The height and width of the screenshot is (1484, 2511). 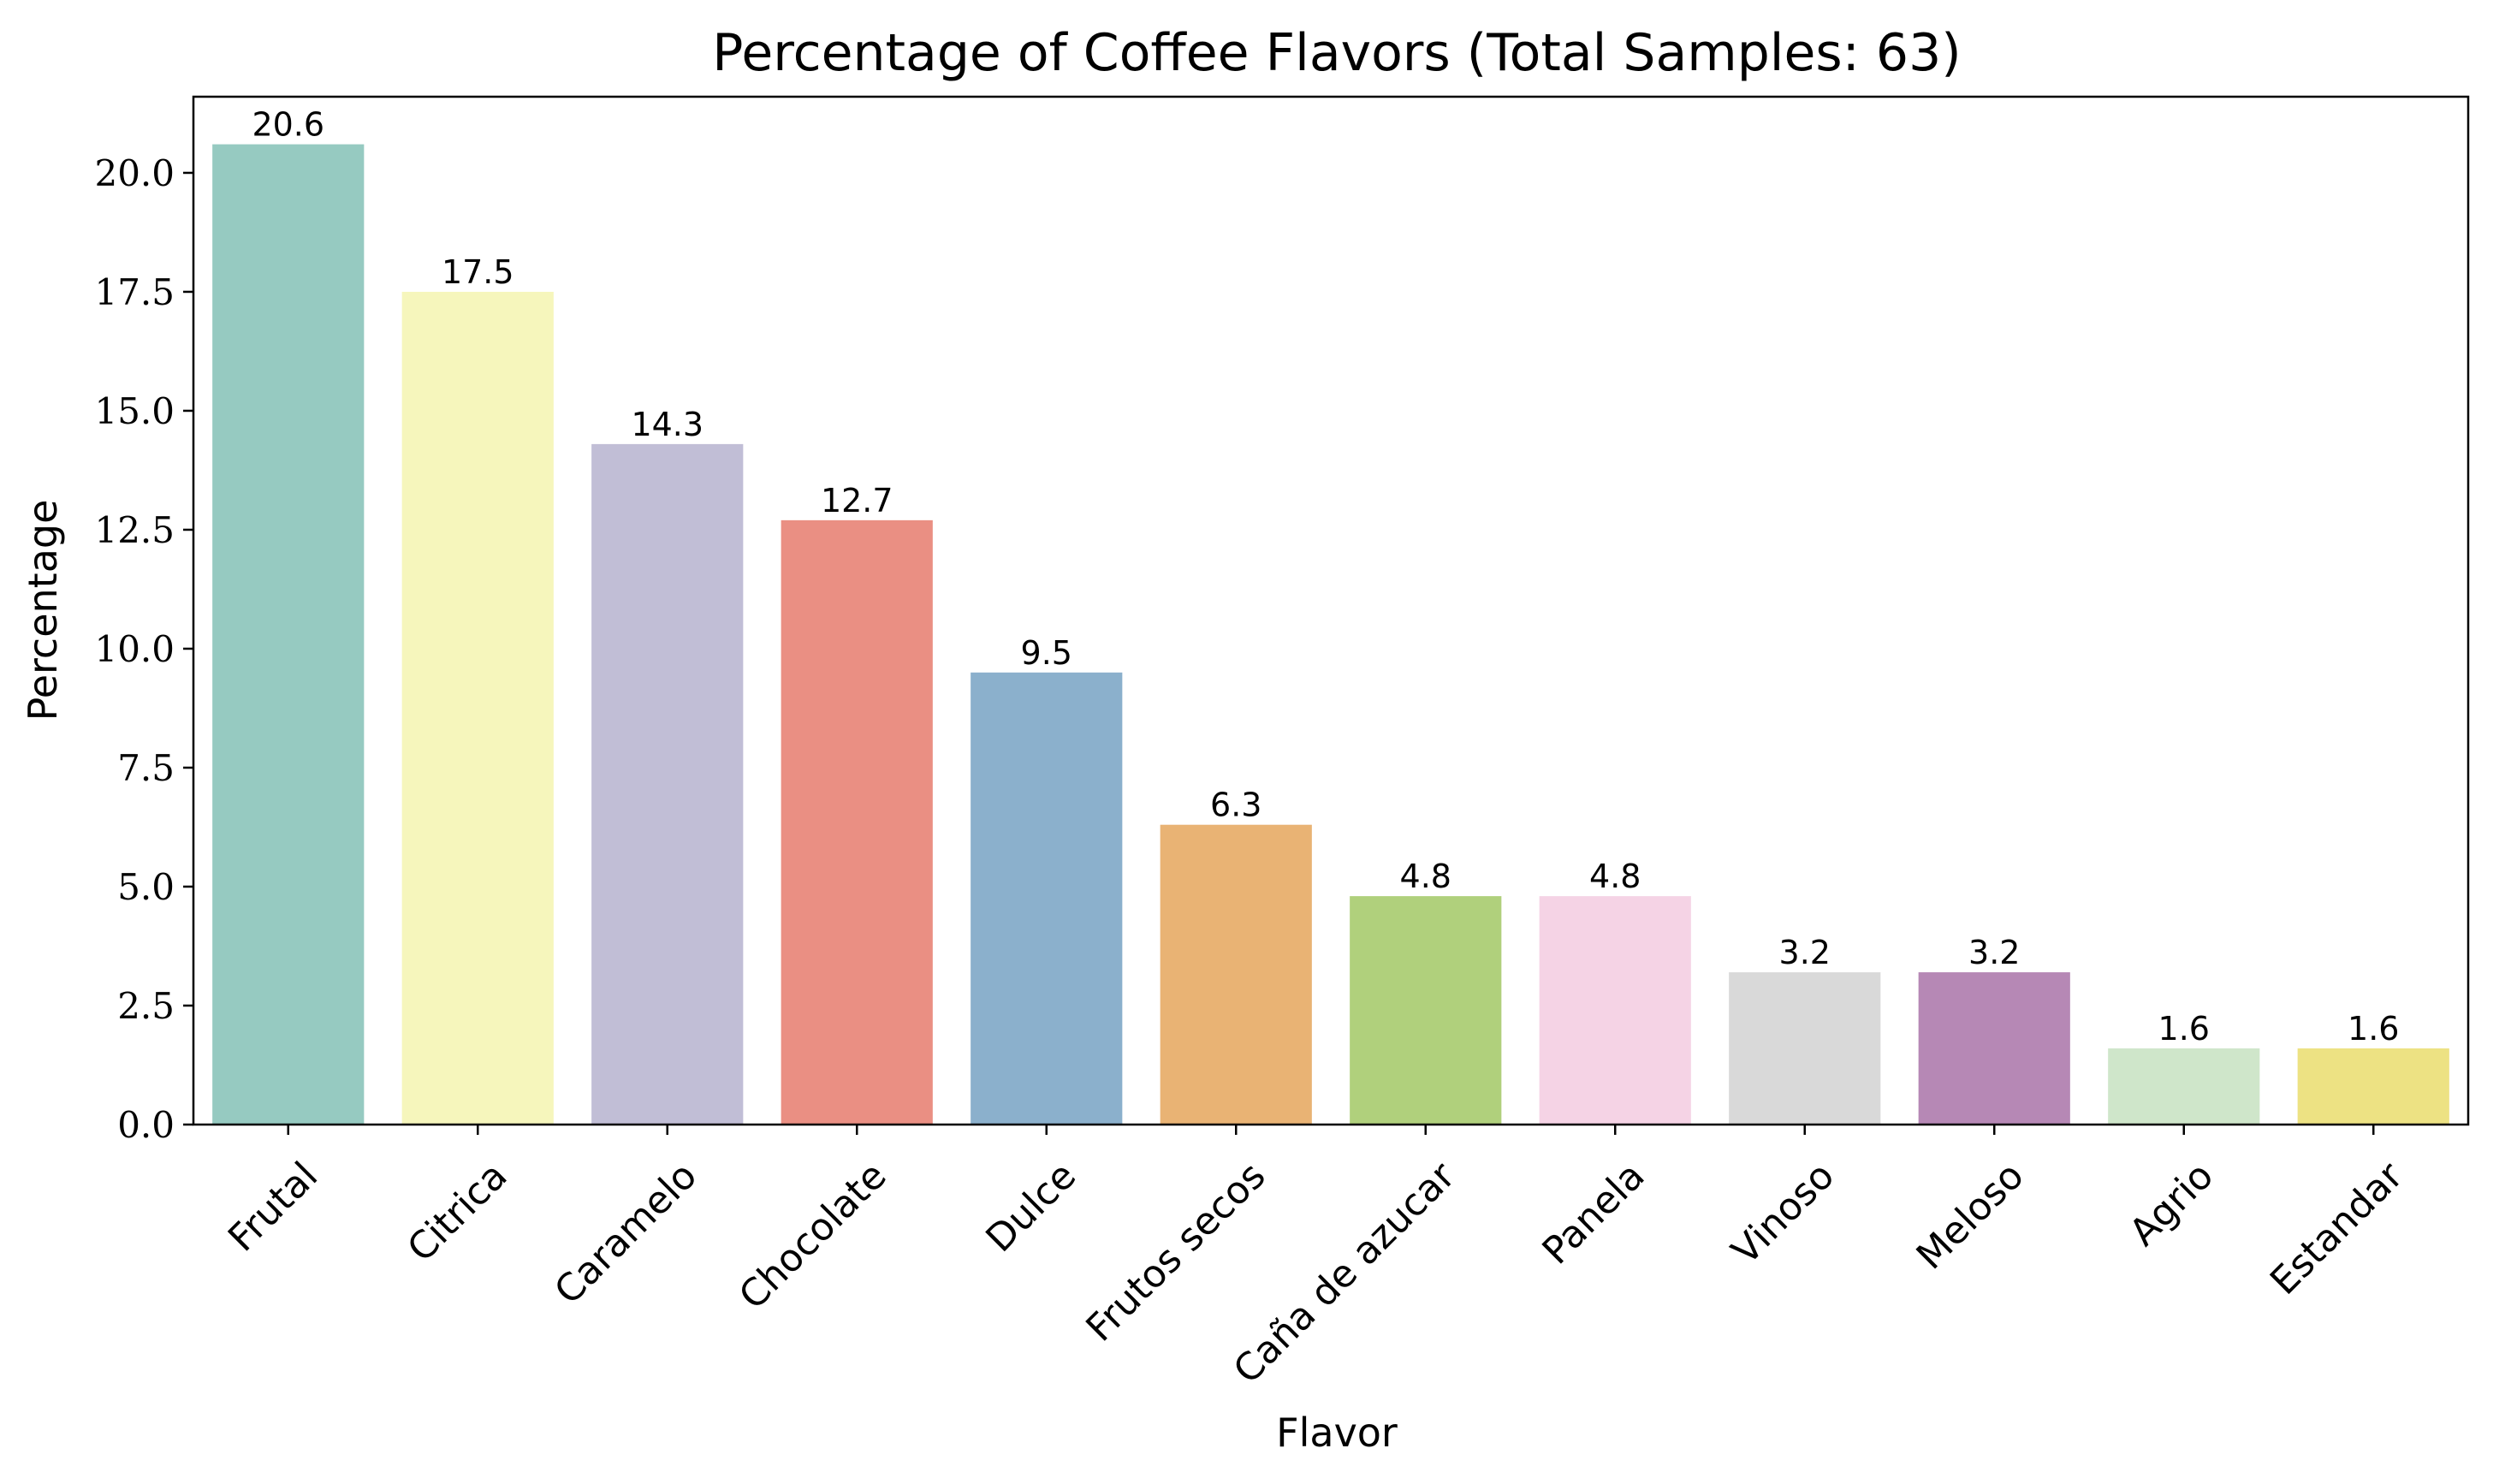 What do you see at coordinates (134, 173) in the screenshot?
I see `y-tick-label: 20.0` at bounding box center [134, 173].